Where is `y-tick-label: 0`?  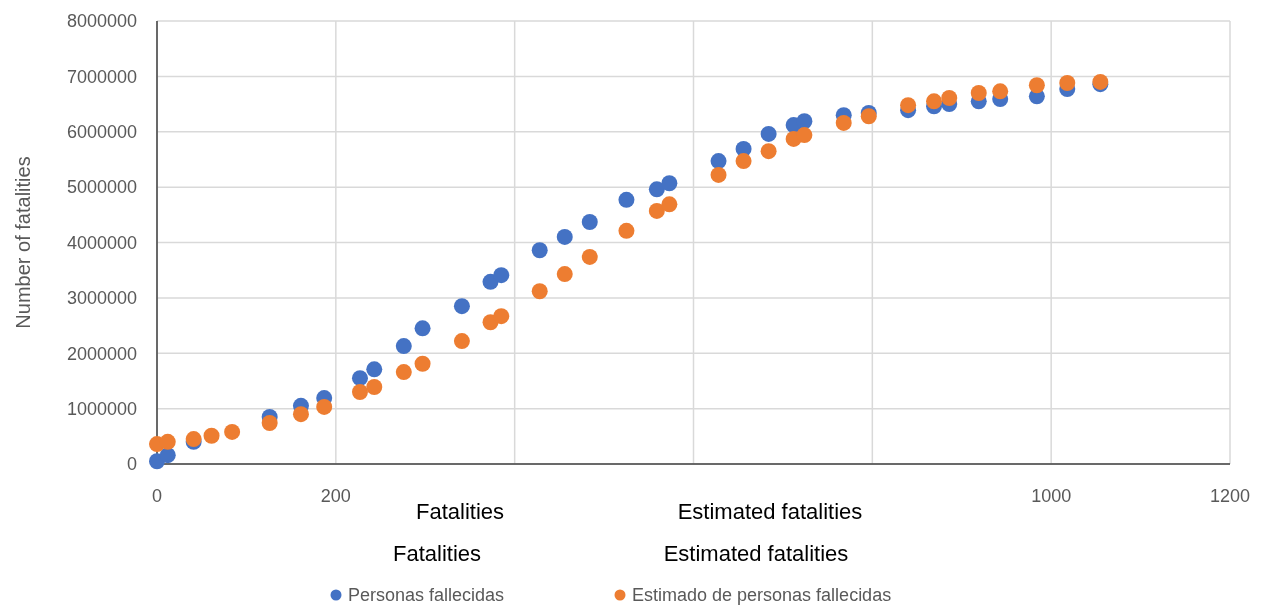
y-tick-label: 0 is located at coordinates (131, 464).